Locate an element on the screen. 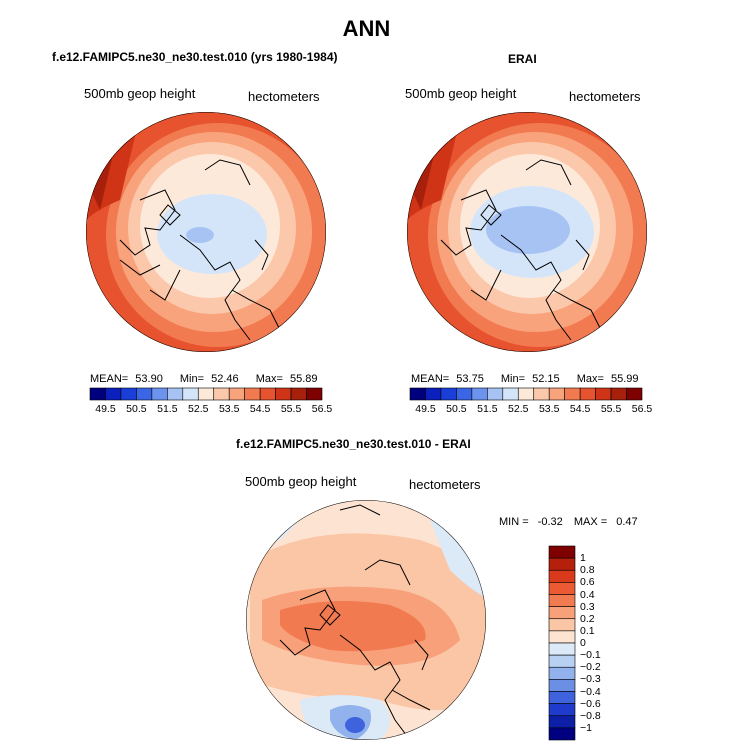 This screenshot has width=733, height=748. panel-2-stats: MEAN= 53.75 Min= 52.15 Max= 55.99 is located at coordinates (525, 379).